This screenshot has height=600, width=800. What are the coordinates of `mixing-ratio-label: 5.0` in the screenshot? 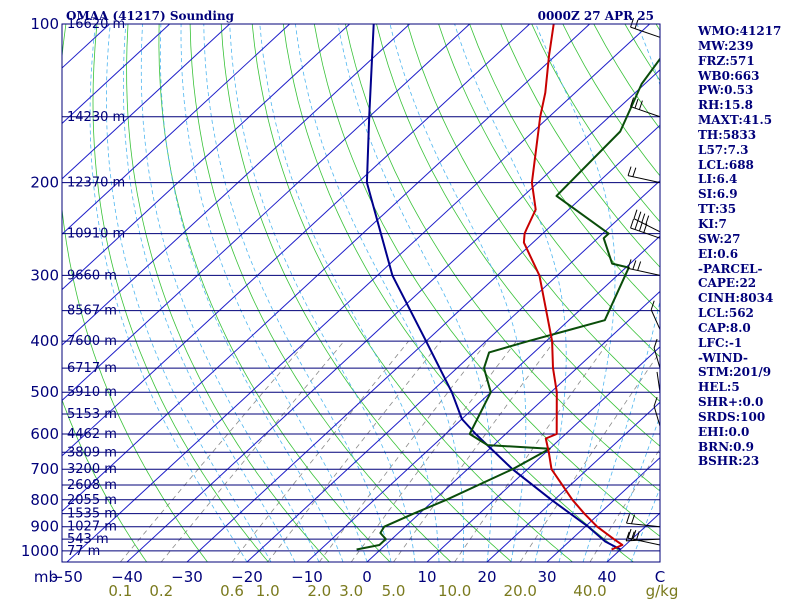 It's located at (394, 591).